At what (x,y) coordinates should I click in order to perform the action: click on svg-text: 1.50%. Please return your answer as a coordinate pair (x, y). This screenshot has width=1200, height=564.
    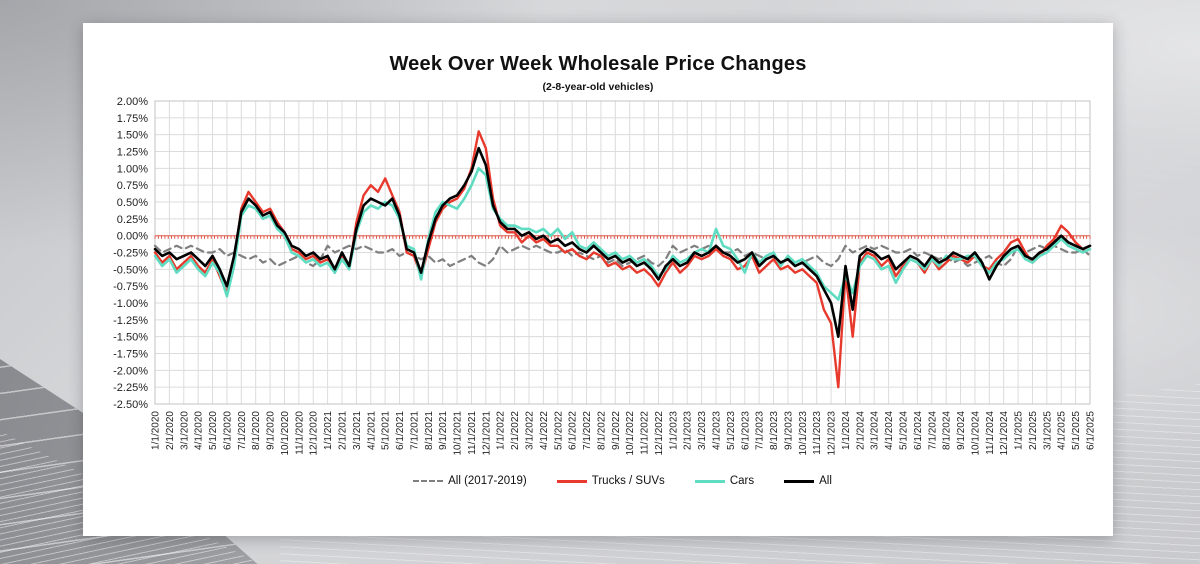
    Looking at the image, I should click on (132, 136).